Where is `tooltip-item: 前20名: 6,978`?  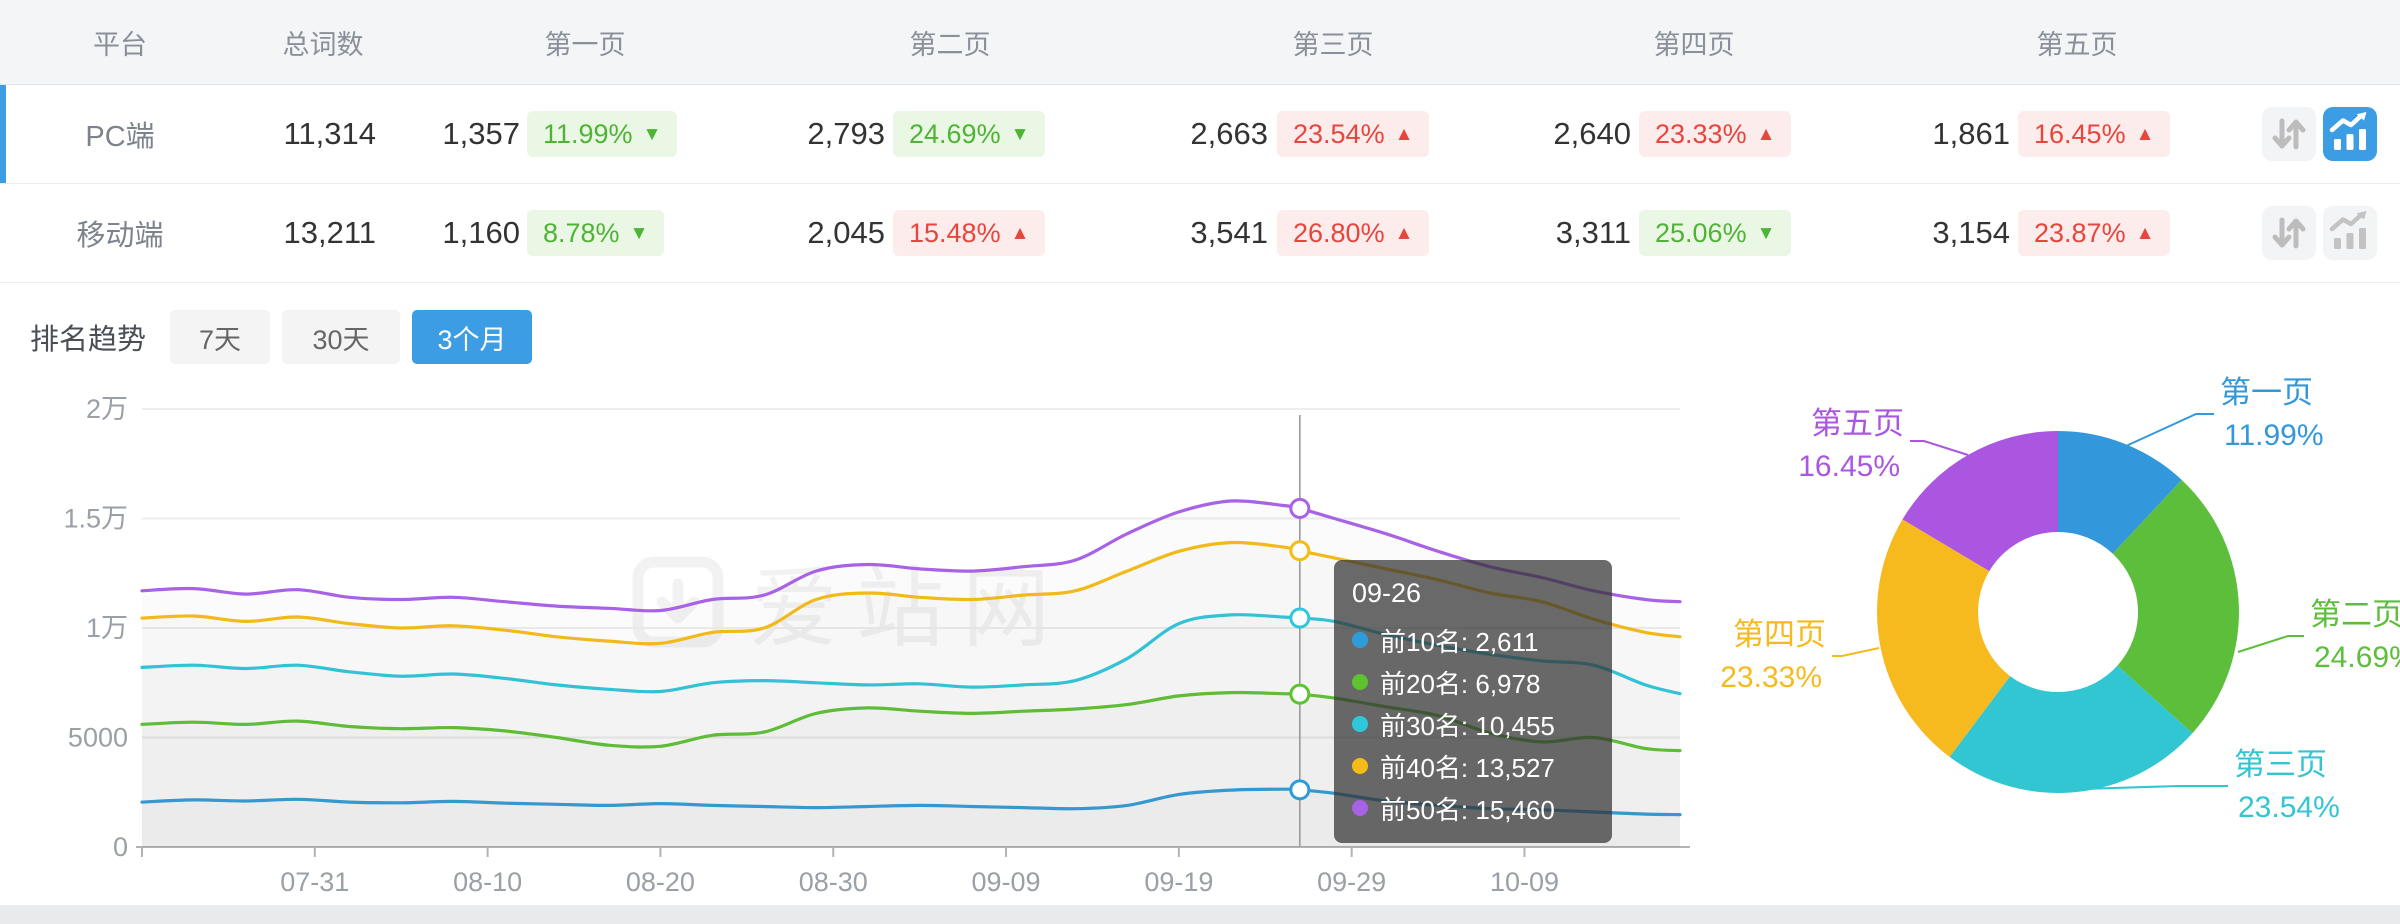
tooltip-item: 前20名: 6,978 is located at coordinates (1473, 682).